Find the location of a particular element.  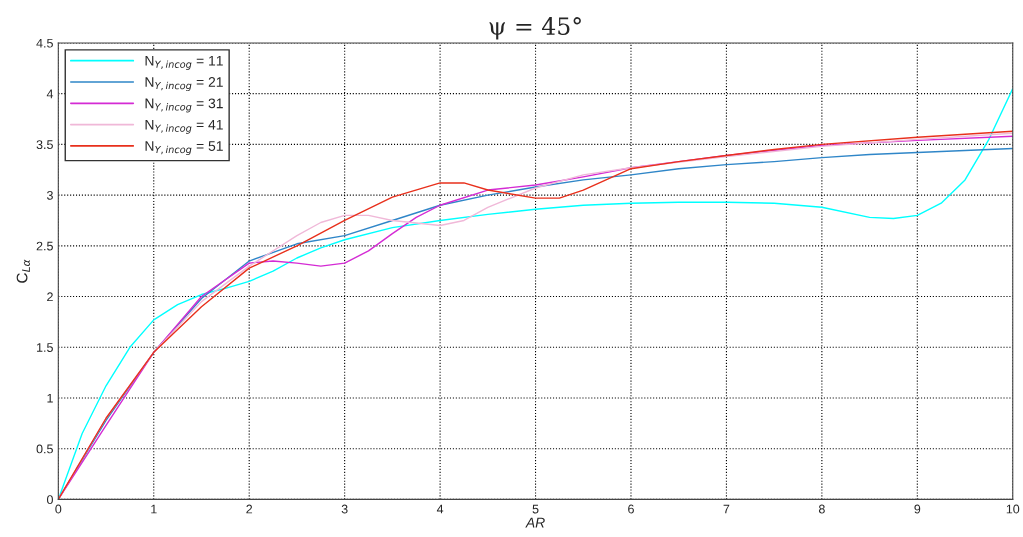

x-tick-label: 6 is located at coordinates (631, 509).